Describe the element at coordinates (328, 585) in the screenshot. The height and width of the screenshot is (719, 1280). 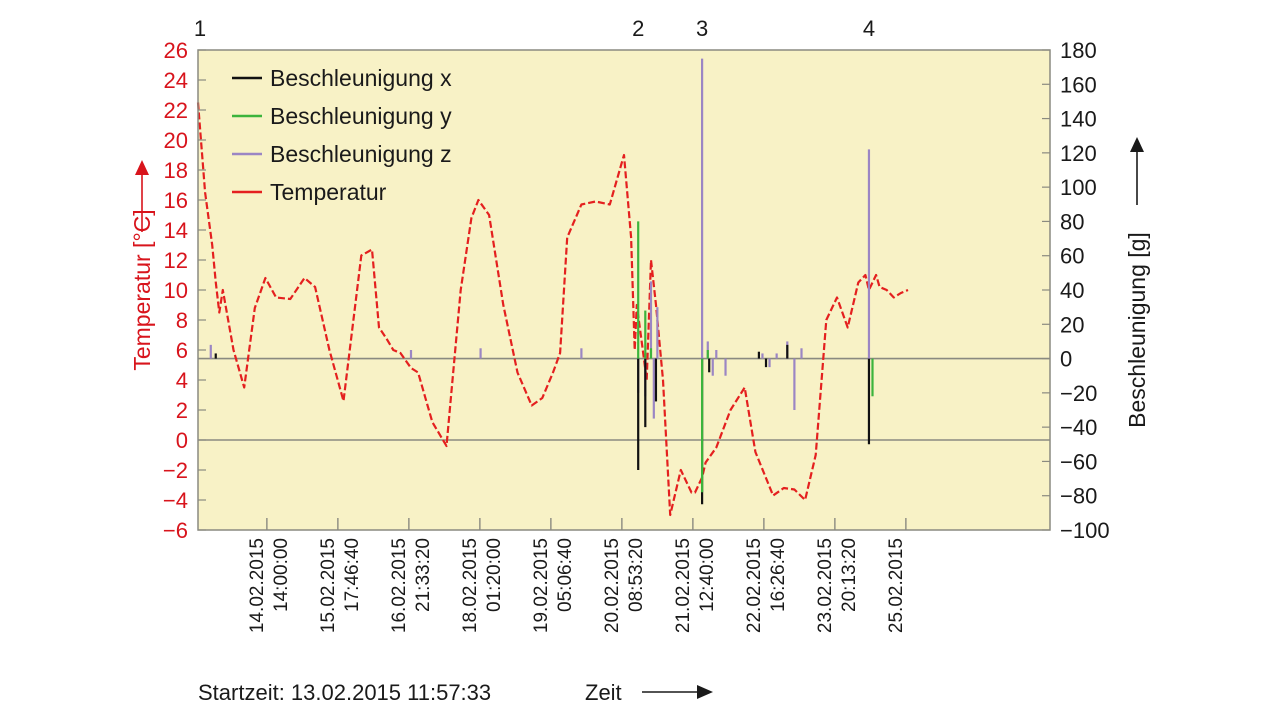
I see `x-tick-date: 15.02.2015` at that location.